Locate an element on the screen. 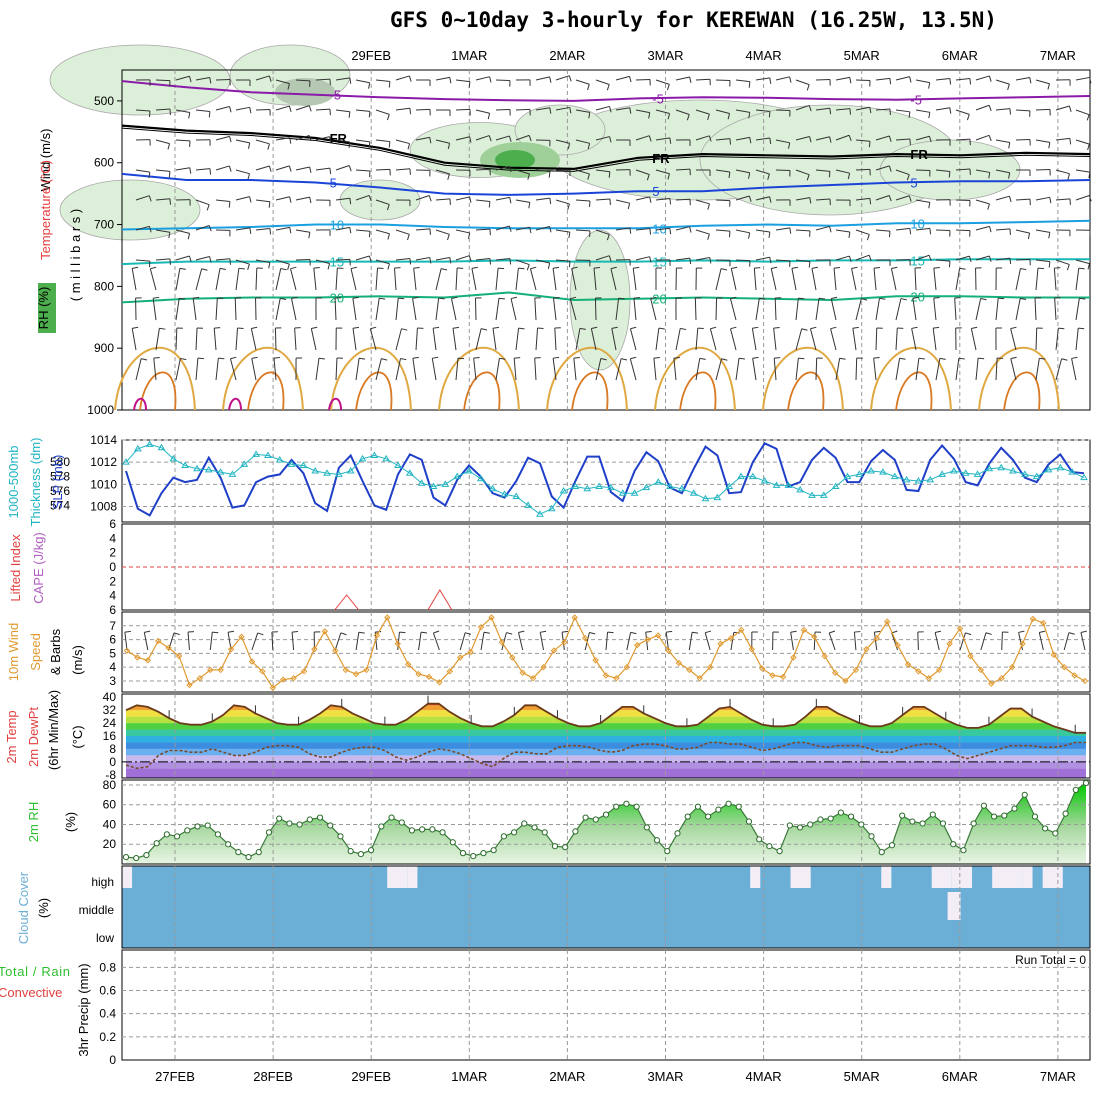 Image resolution: width=1100 pixels, height=1100 pixels. isotherm-label: 20 is located at coordinates (659, 299).